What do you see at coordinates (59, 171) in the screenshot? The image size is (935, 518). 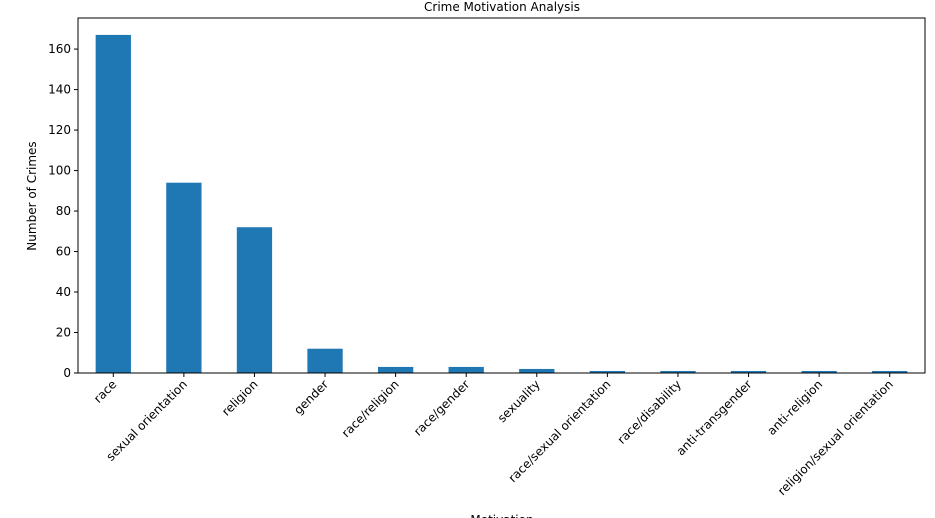 I see `y-tick-label: 100` at bounding box center [59, 171].